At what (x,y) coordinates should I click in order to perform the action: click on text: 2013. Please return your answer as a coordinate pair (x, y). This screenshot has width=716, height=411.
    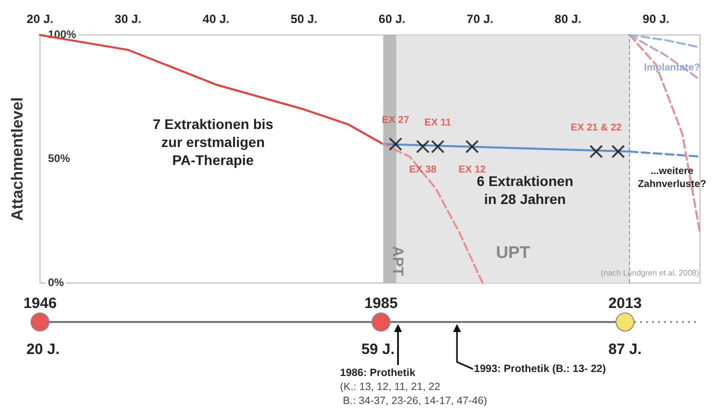
    Looking at the image, I should click on (625, 304).